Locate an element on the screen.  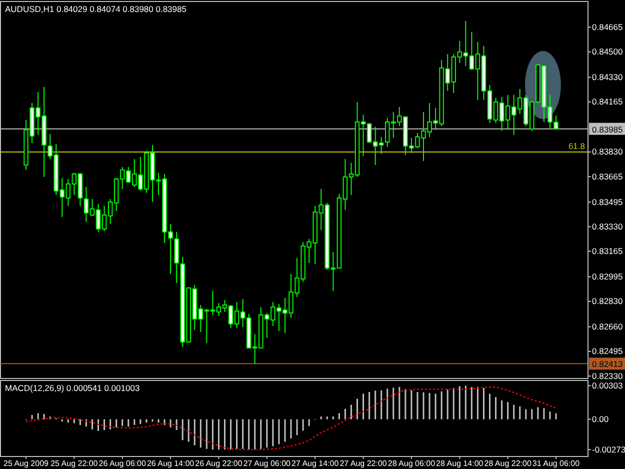
ref-line-label: 0.82413 is located at coordinates (607, 364).